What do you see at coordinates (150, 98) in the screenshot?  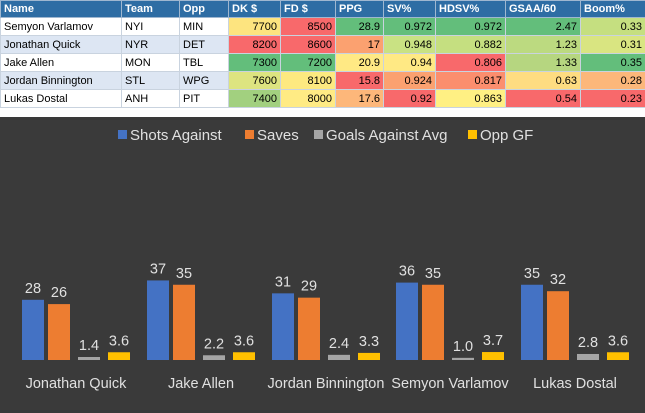 I see `table-cell: ANH` at bounding box center [150, 98].